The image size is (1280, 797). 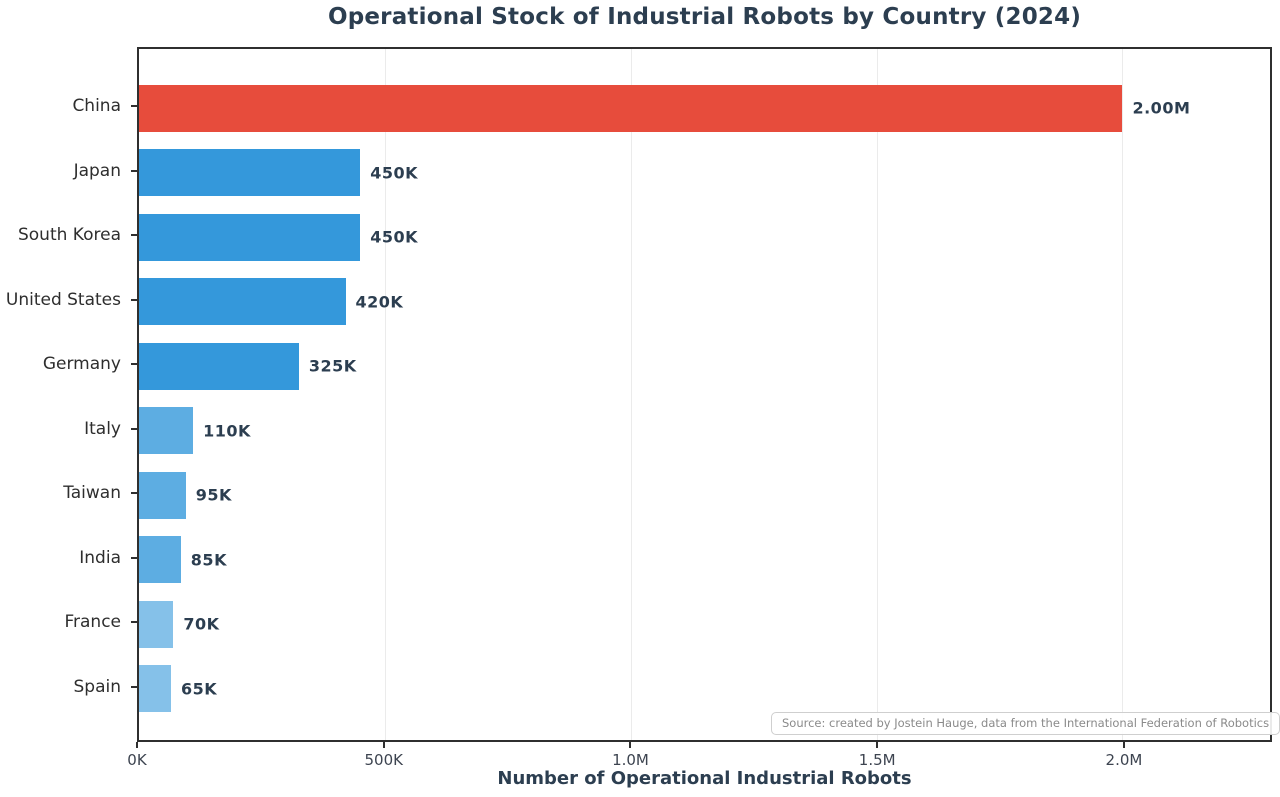 I want to click on y-tick-mark-united-states, so click(x=134, y=299).